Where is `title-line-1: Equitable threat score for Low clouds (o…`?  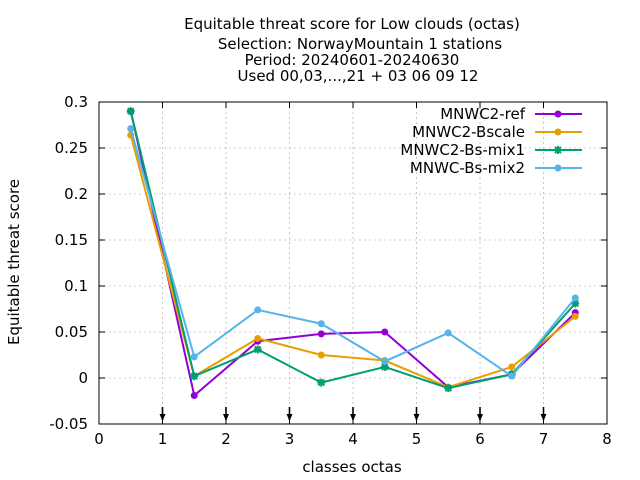
title-line-1: Equitable threat score for Low clouds (o… is located at coordinates (352, 24).